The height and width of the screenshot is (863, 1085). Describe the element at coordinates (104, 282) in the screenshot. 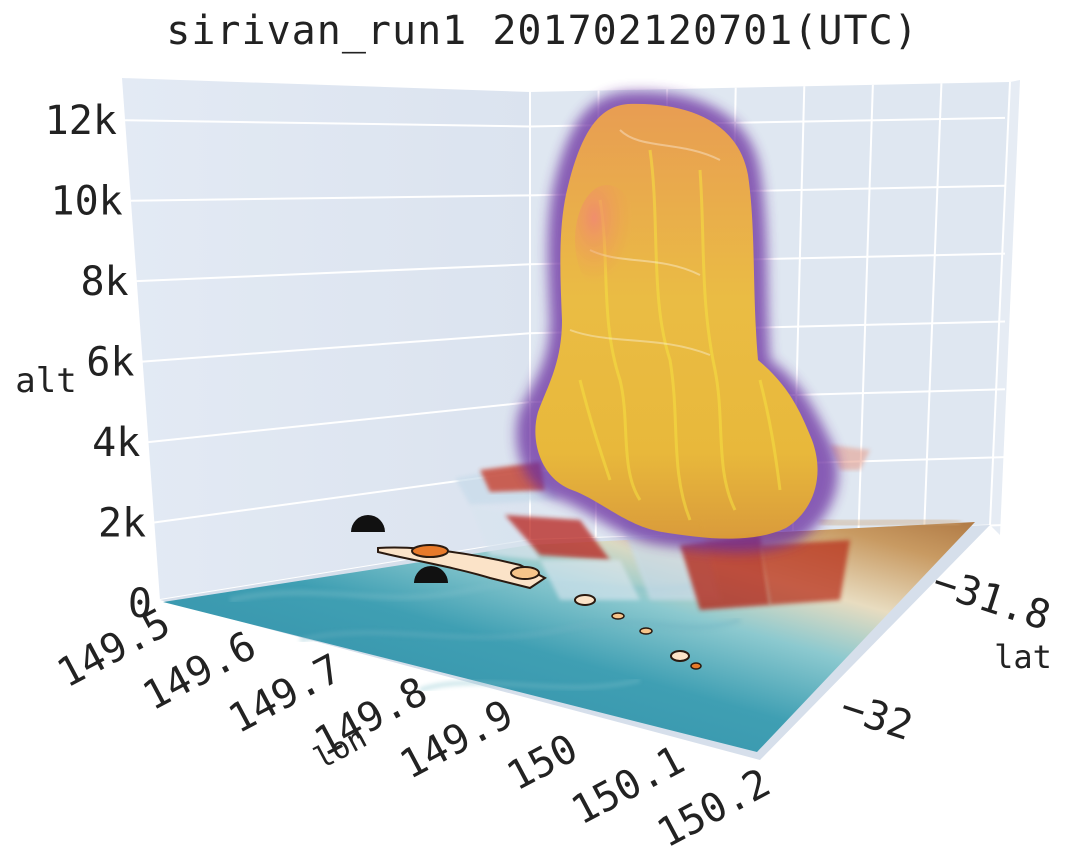

I see `z-tick-label: 8k` at that location.